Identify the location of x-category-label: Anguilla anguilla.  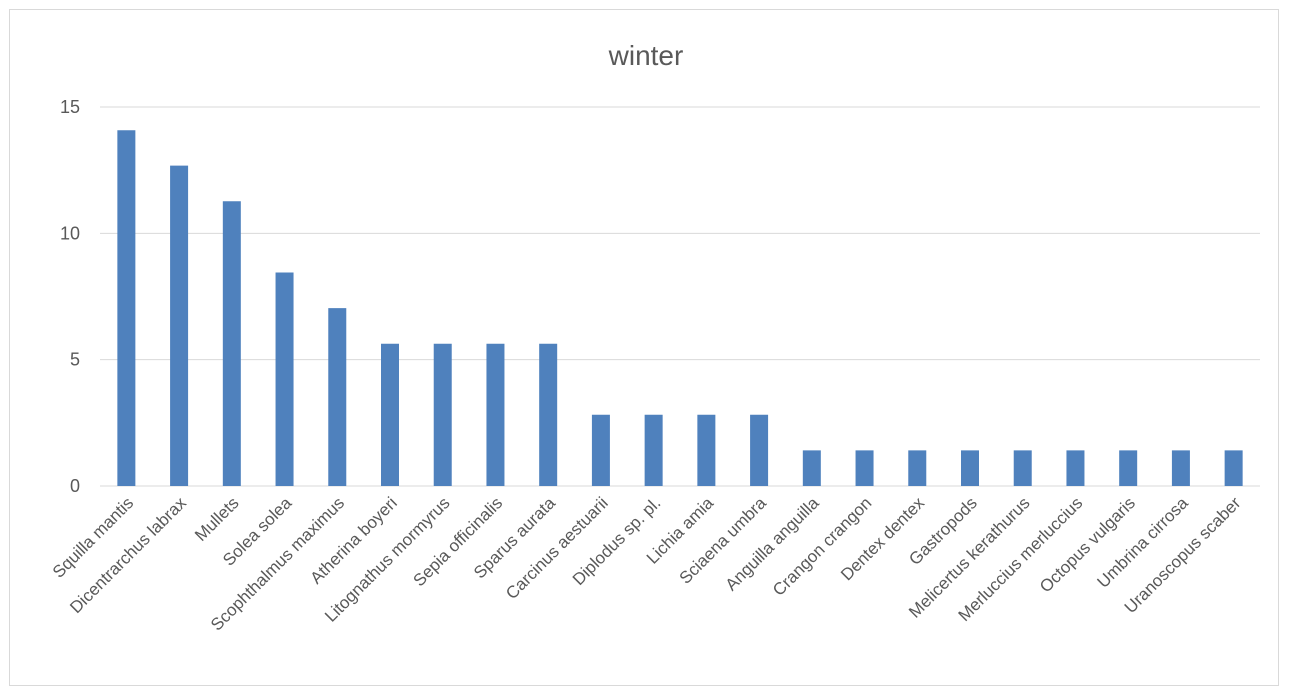
(772, 543).